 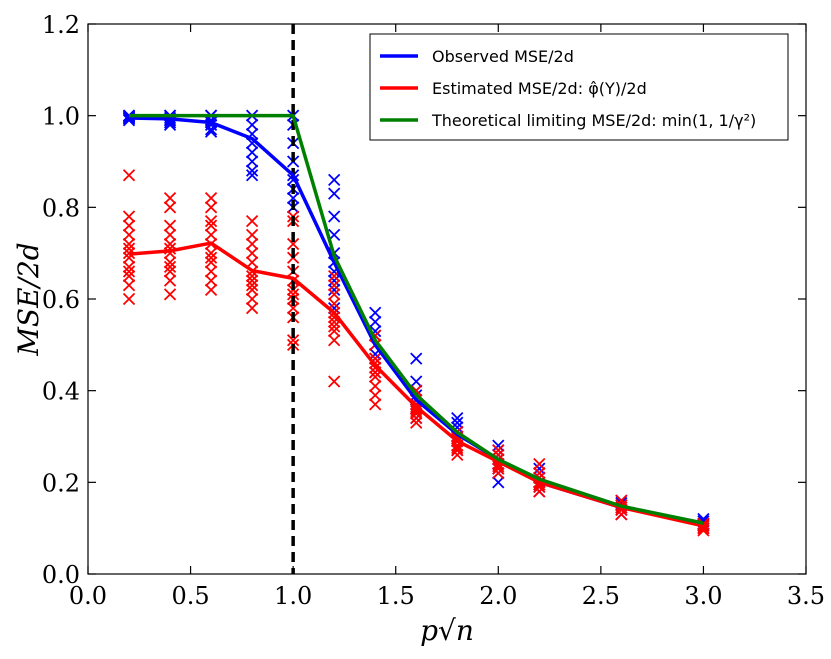 What do you see at coordinates (498, 596) in the screenshot?
I see `x-tick-label-4: 2.0` at bounding box center [498, 596].